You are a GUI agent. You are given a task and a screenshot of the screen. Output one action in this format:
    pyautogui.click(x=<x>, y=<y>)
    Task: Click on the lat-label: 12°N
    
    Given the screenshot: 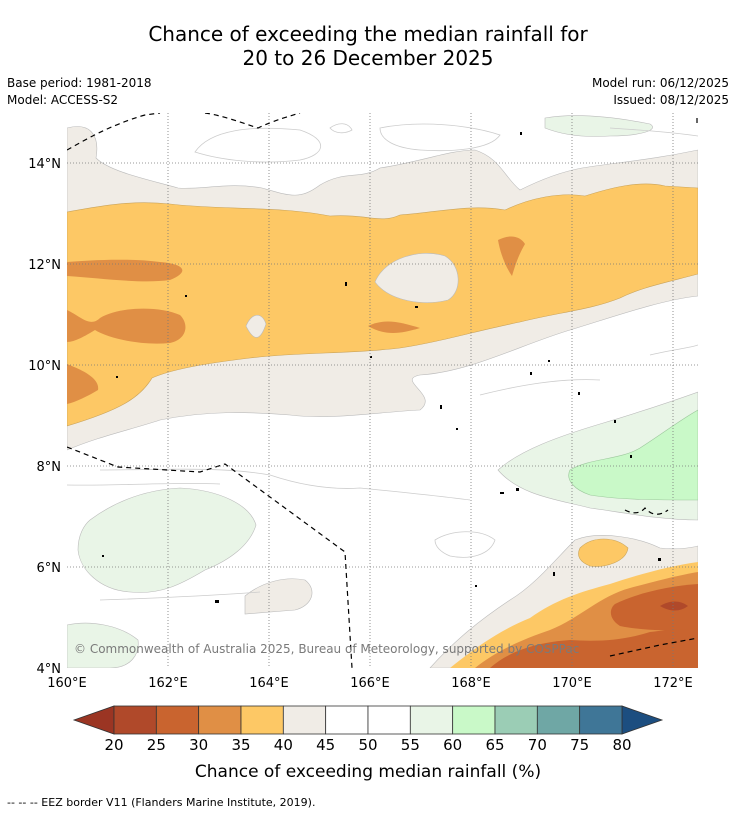 What is the action you would take?
    pyautogui.click(x=44, y=265)
    